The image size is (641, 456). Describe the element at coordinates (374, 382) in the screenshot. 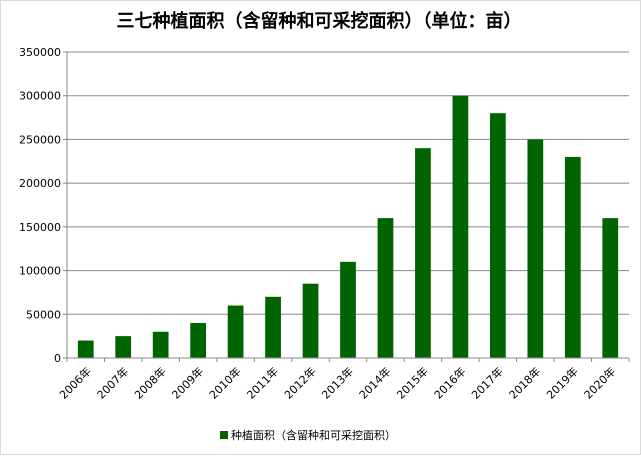

I see `x-tick-label: 2014年` at that location.